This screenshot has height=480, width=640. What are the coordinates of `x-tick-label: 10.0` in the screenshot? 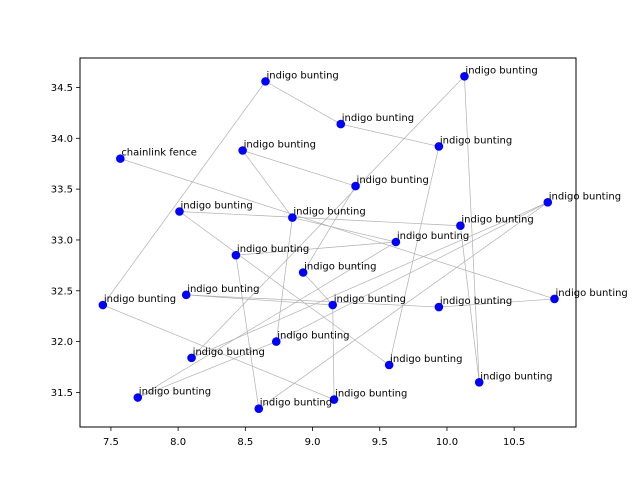 It's located at (447, 442).